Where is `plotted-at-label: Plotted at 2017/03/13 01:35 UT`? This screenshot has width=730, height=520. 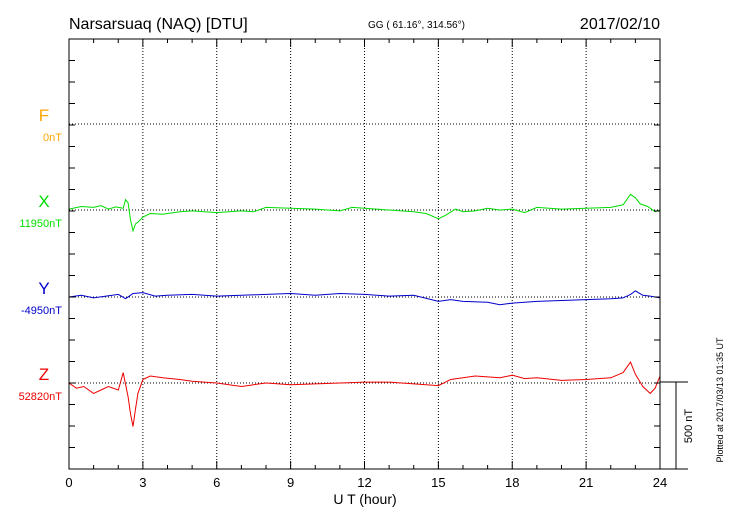 plotted-at-label: Plotted at 2017/03/13 01:35 UT is located at coordinates (720, 400).